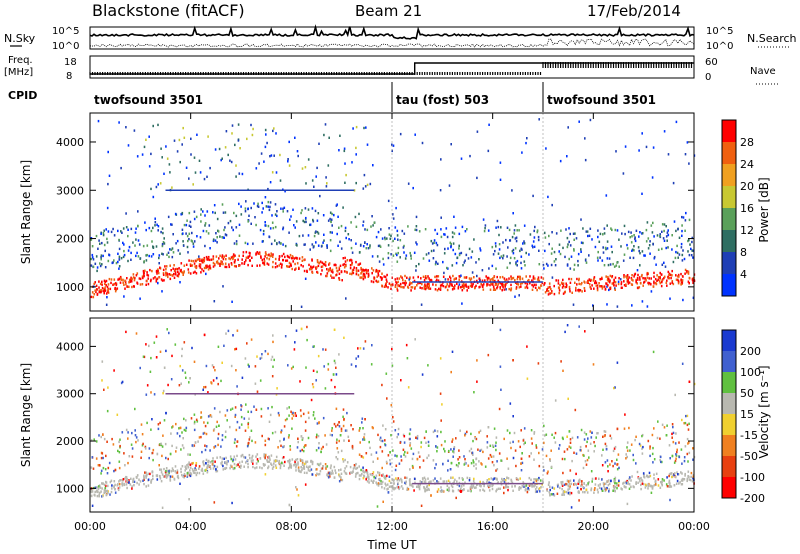 This screenshot has width=800, height=554. I want to click on colorbar-swatch, so click(729, 153).